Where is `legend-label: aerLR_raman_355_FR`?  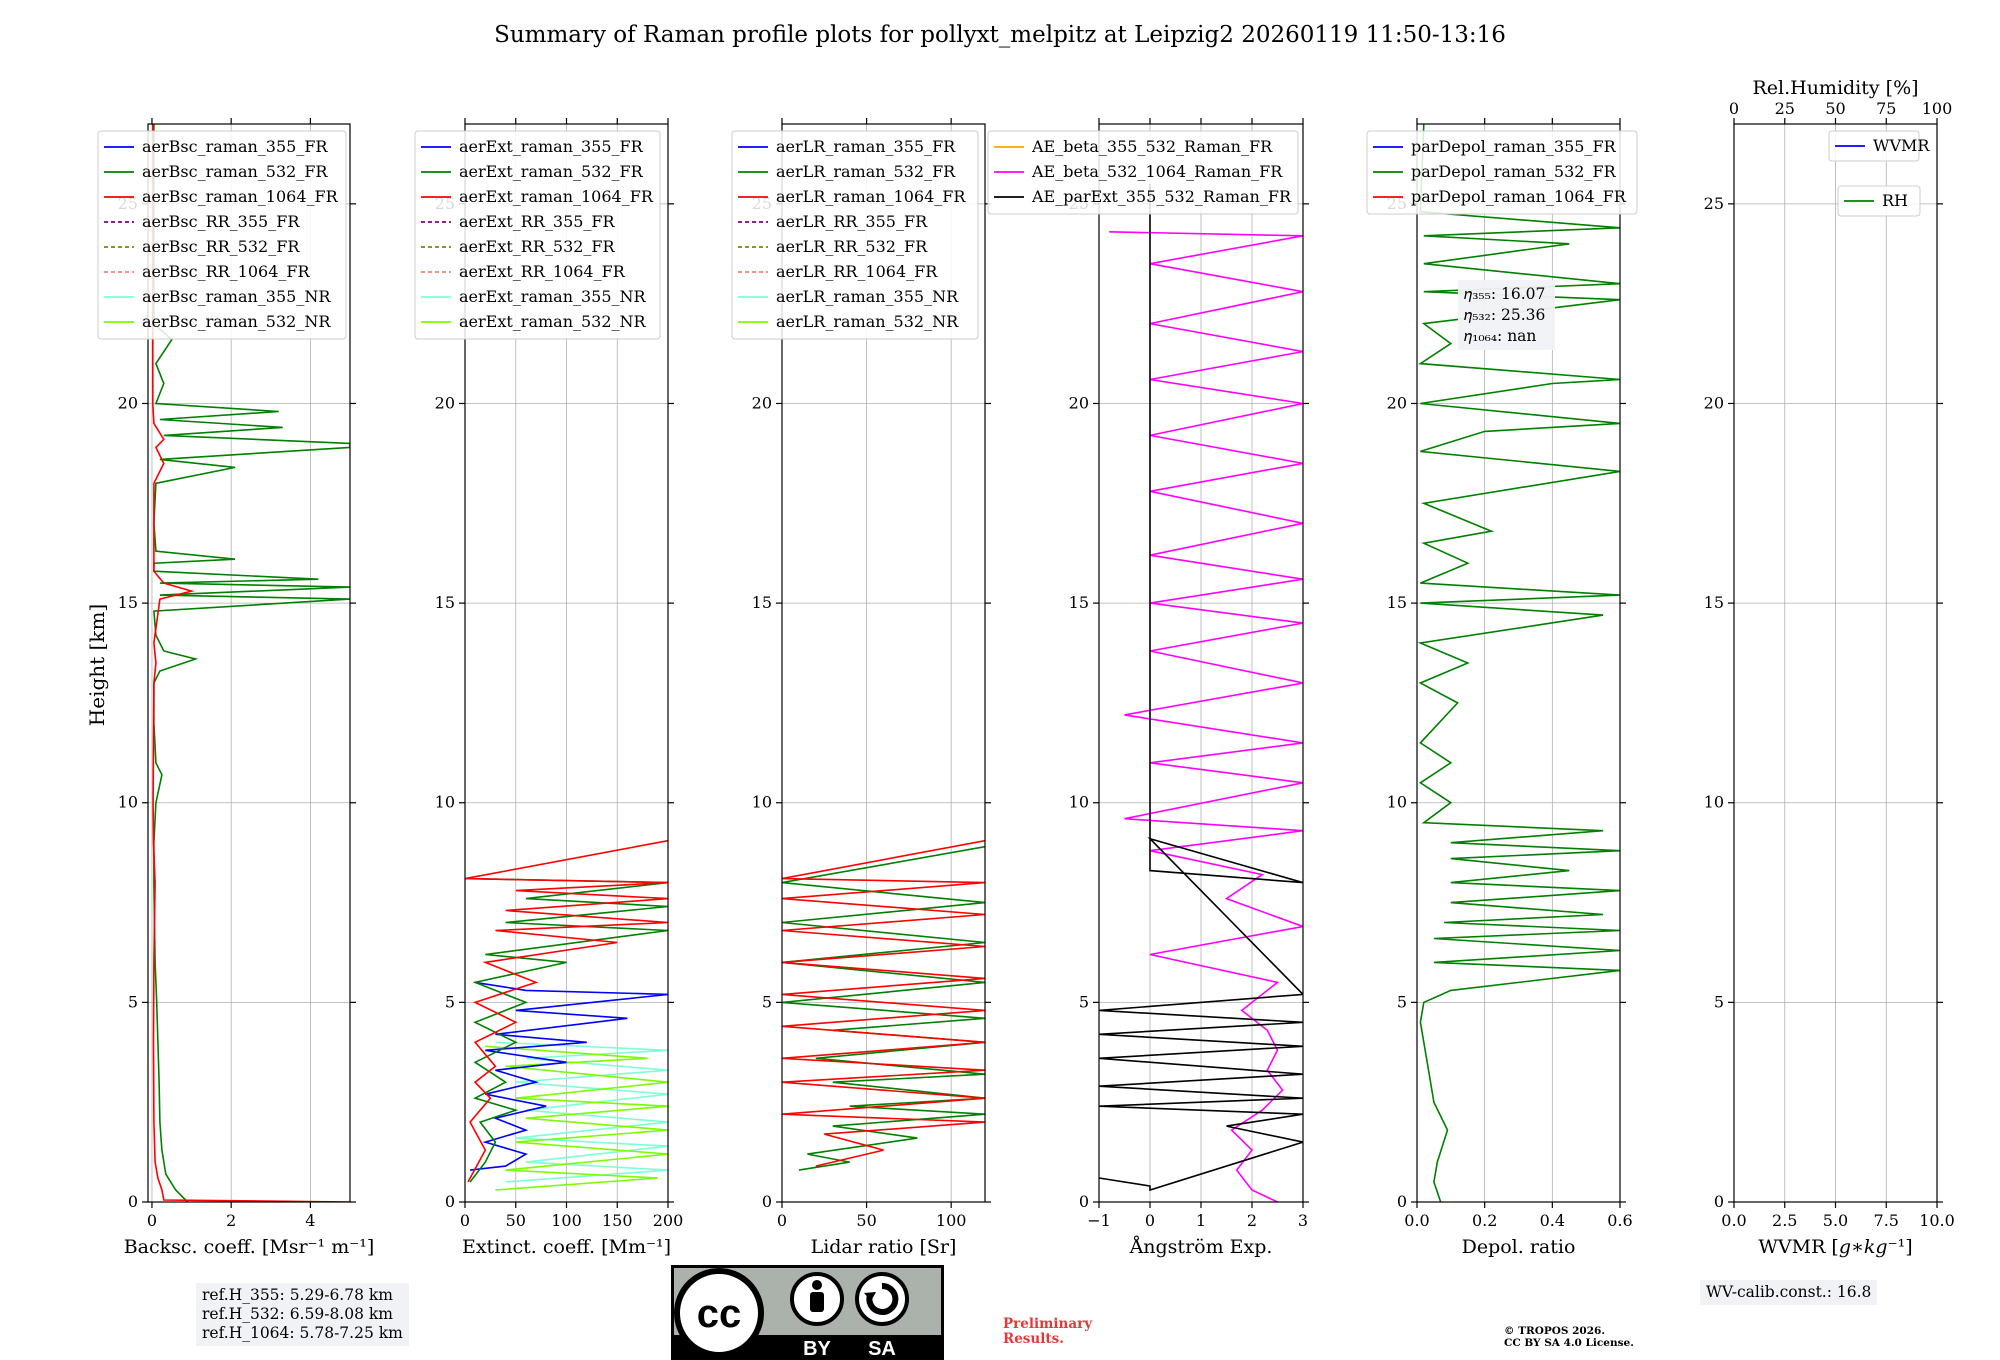
legend-label: aerLR_raman_355_FR is located at coordinates (866, 146).